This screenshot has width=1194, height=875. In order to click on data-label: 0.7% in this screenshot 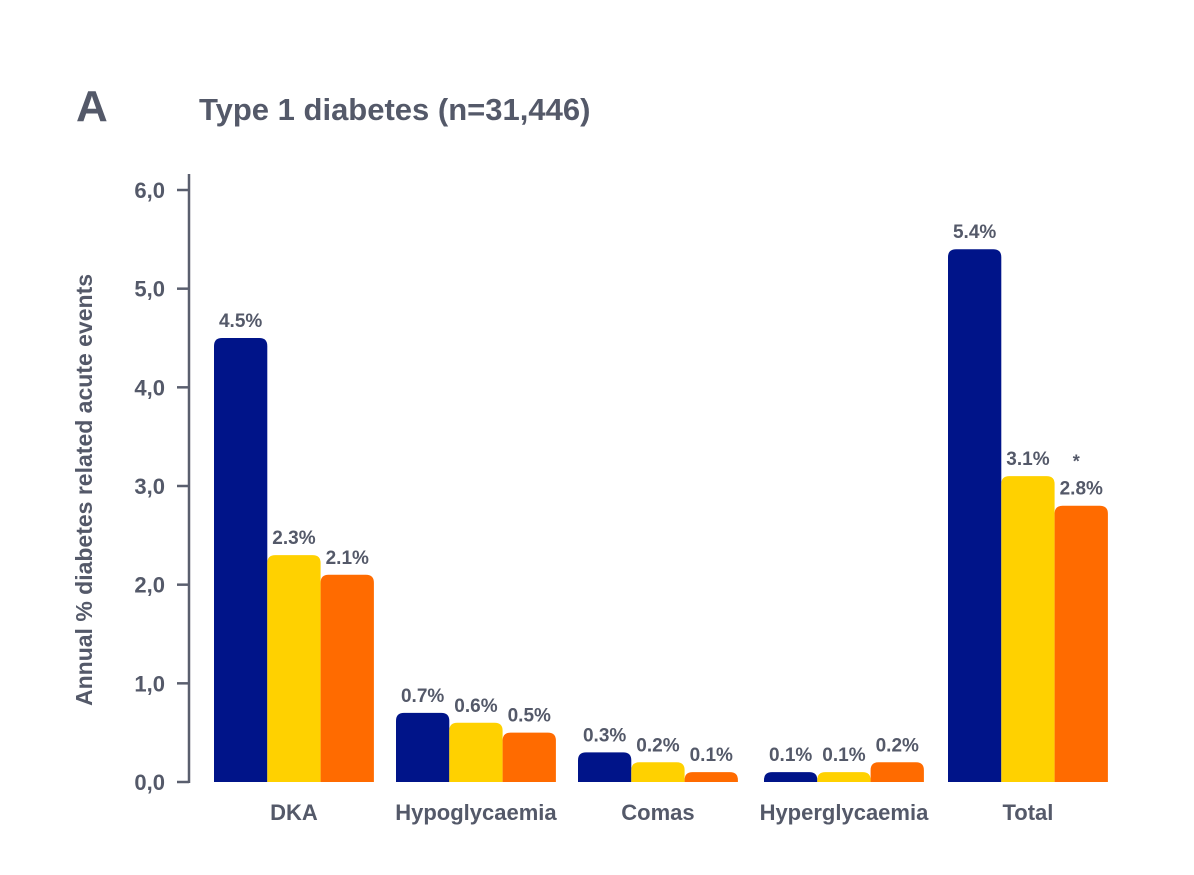, I will do `click(422, 696)`.